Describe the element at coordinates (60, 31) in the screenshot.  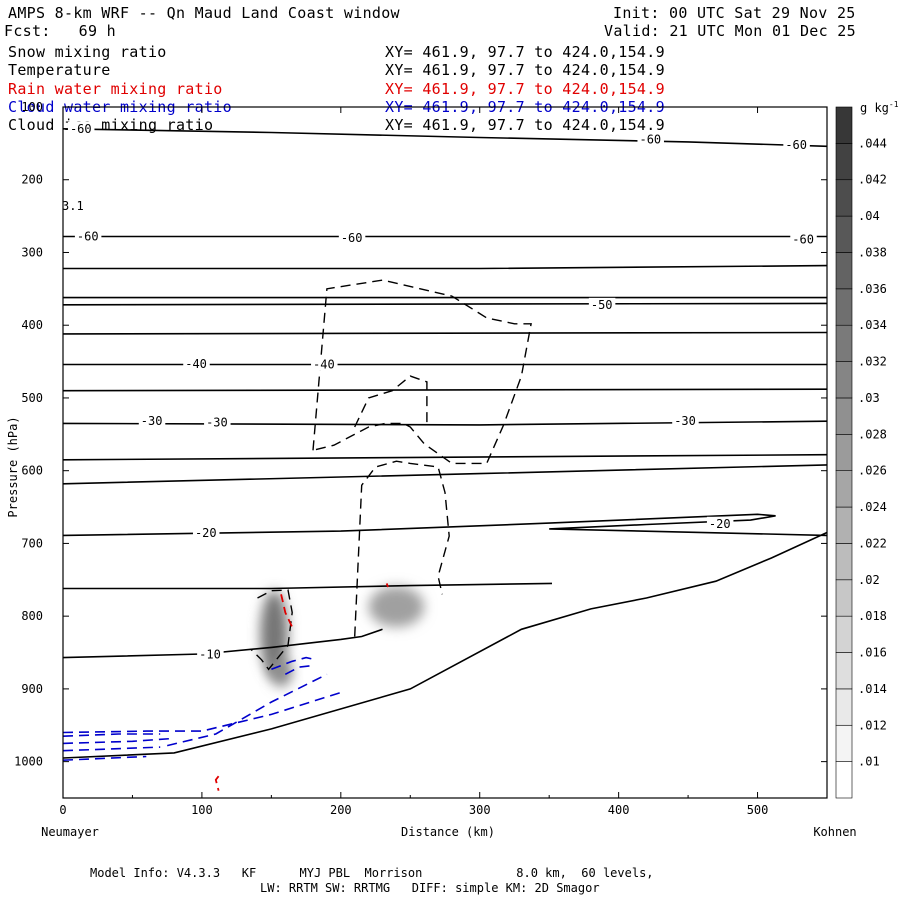
I see `forecast-hour: Fcst: 69 h` at that location.